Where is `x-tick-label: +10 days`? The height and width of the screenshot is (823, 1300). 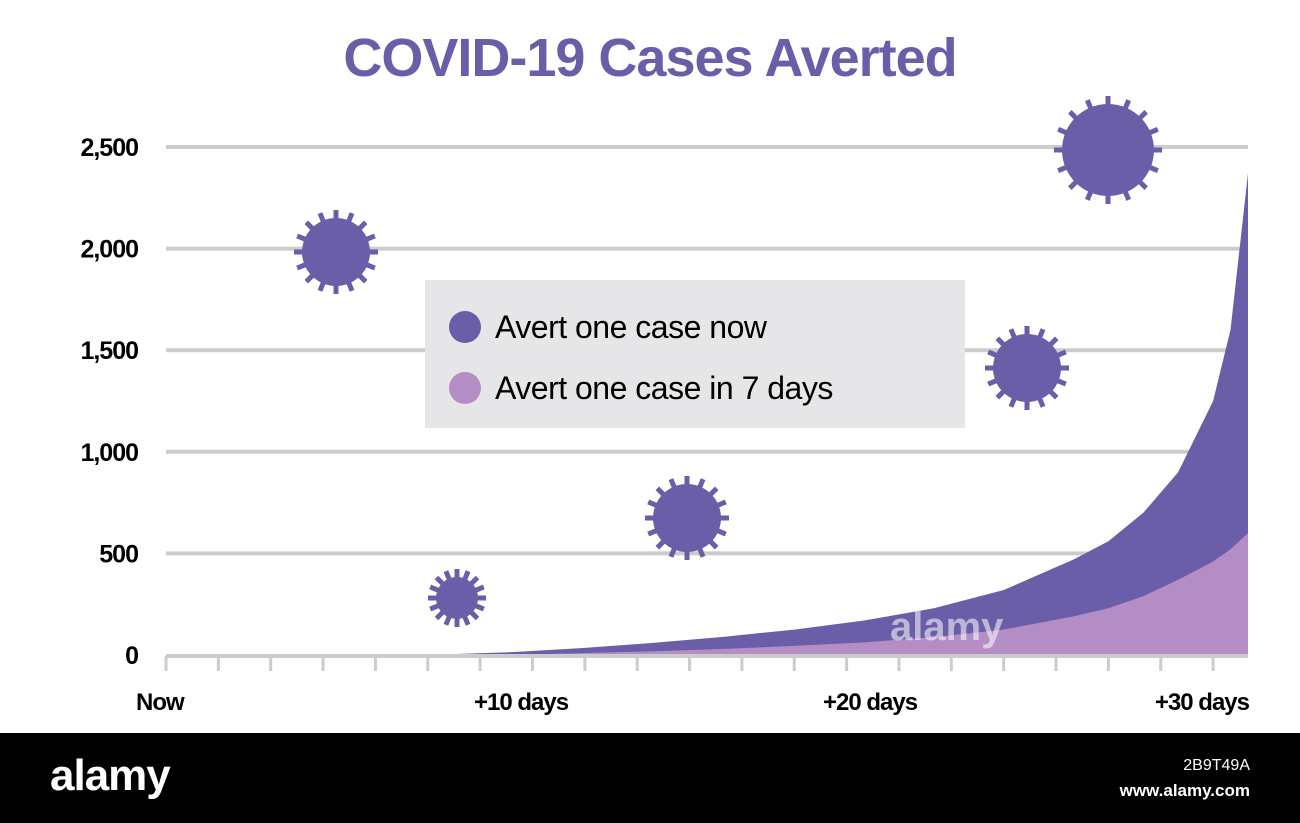 x-tick-label: +10 days is located at coordinates (521, 702).